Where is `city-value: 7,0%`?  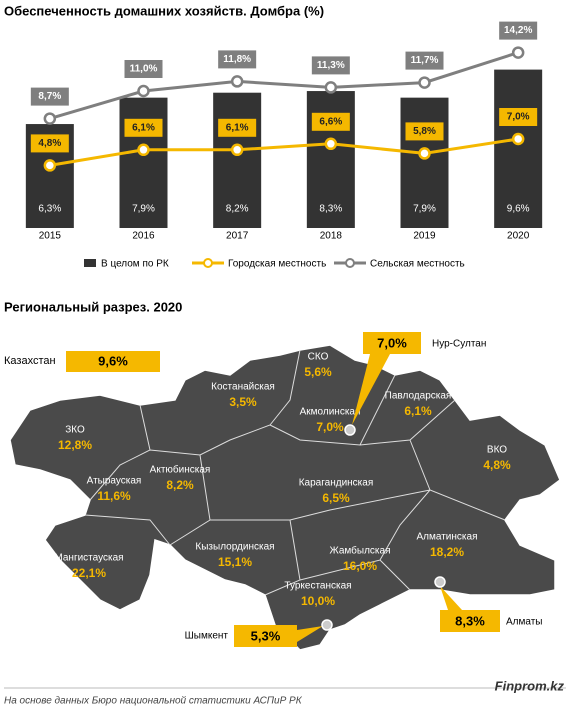
city-value: 7,0% is located at coordinates (392, 342).